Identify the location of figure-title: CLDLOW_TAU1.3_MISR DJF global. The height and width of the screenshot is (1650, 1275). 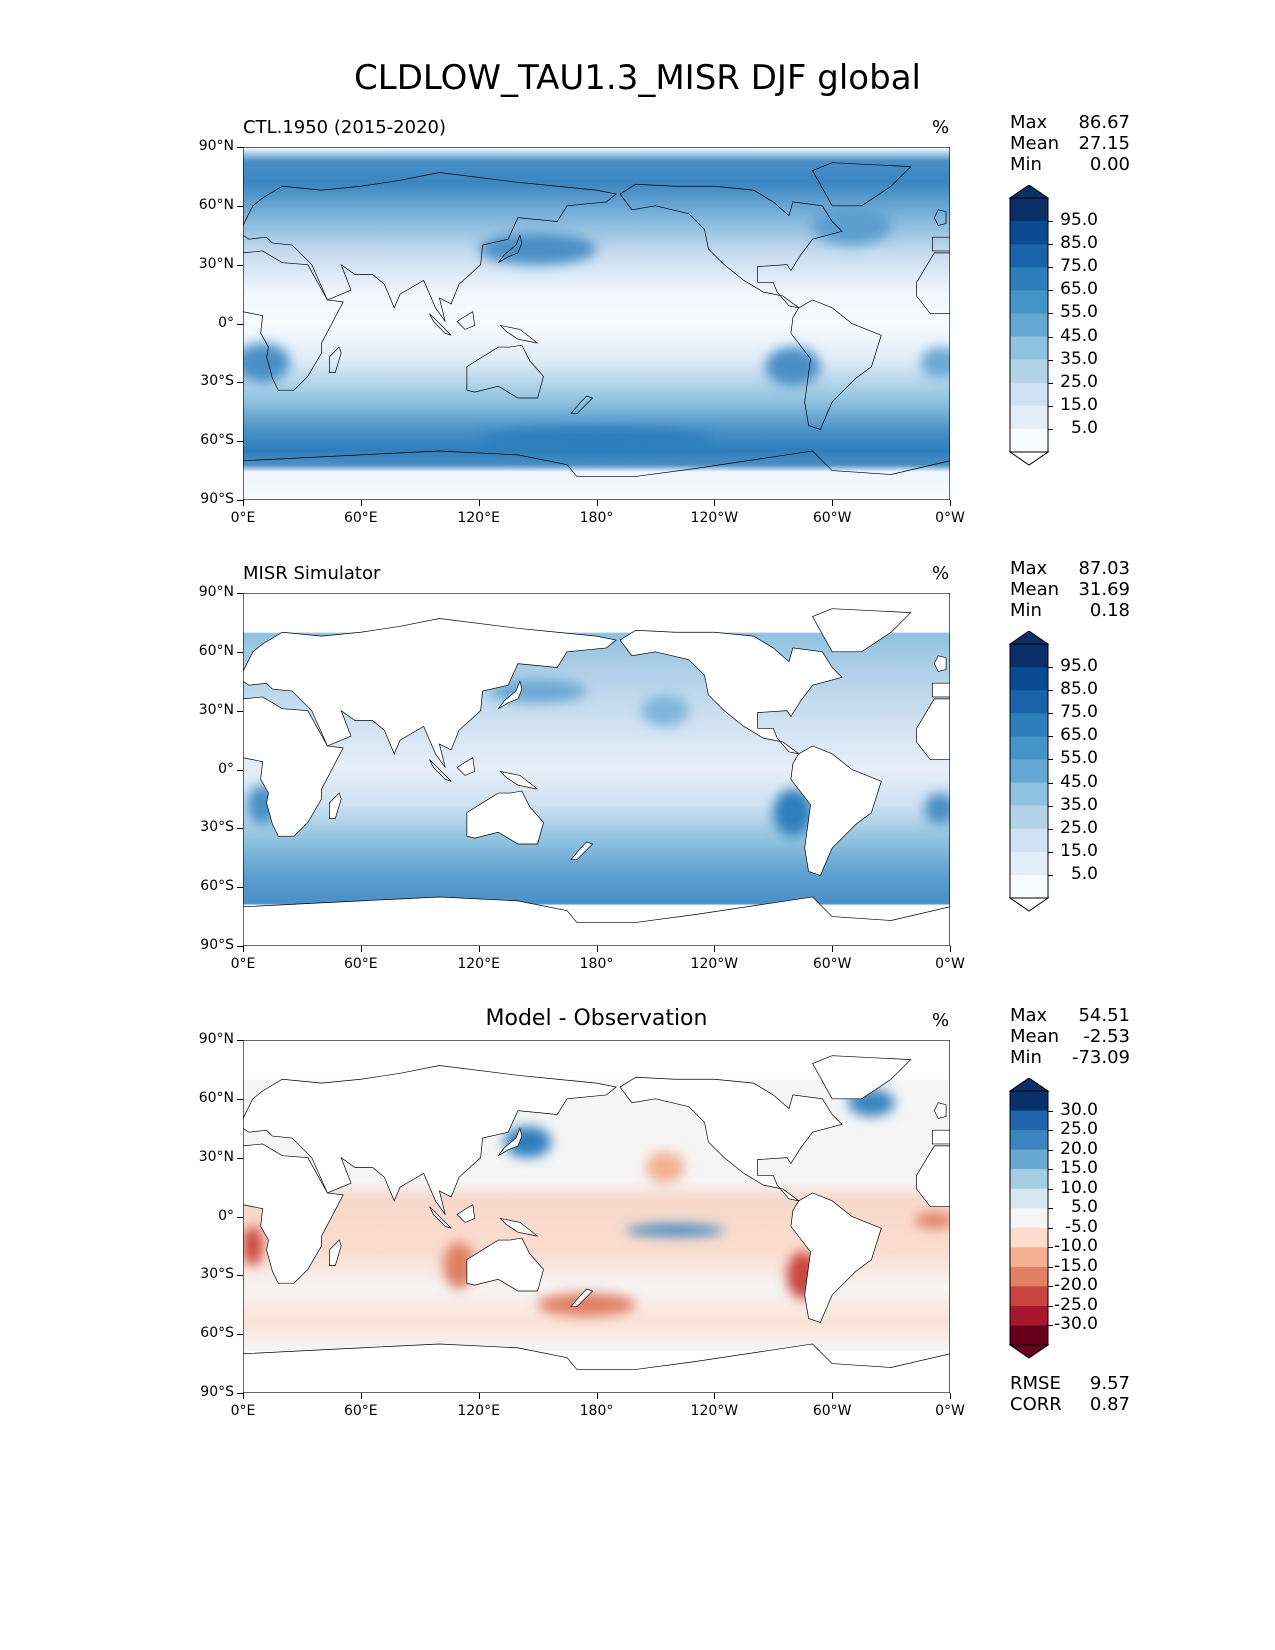
(637, 78).